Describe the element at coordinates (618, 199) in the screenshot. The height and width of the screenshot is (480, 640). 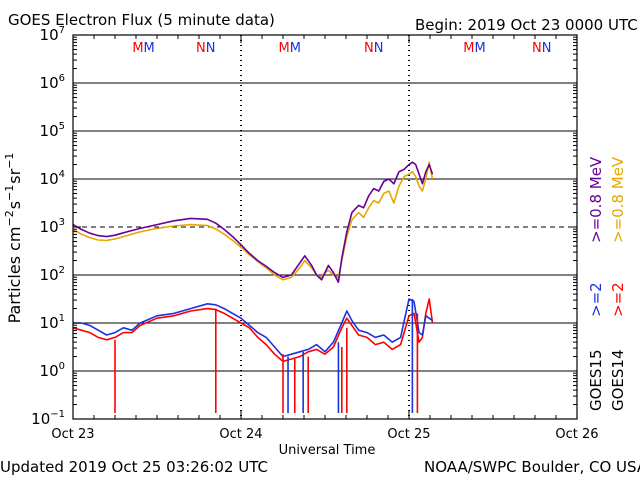
I see `legend-entry-orange-08mev: >=0.8 MeV` at that location.